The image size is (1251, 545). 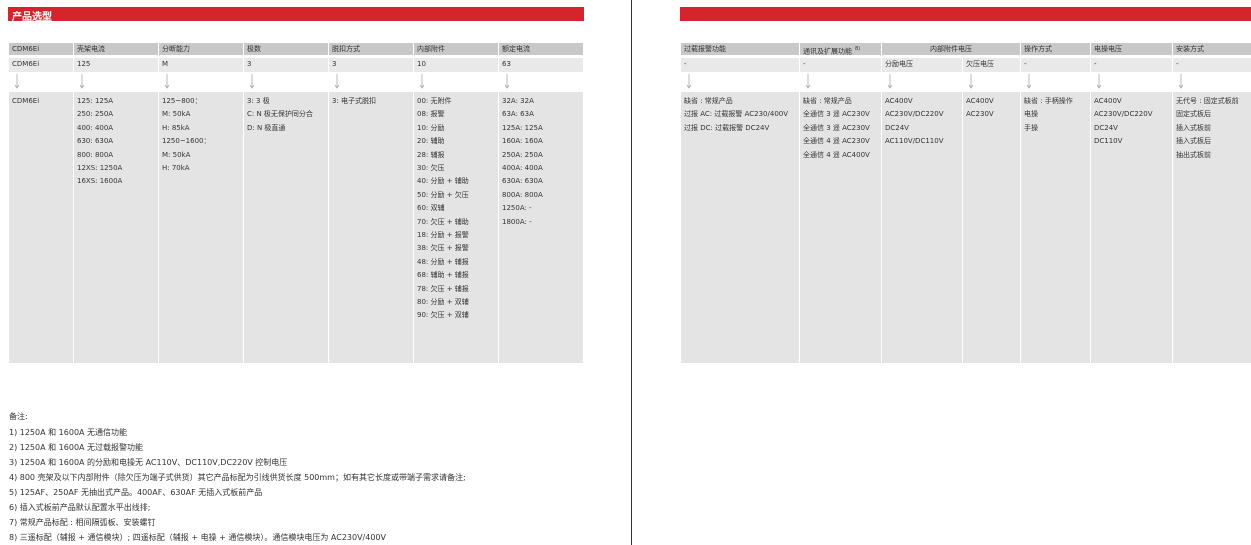 I want to click on title: 产品选型, so click(x=32, y=17).